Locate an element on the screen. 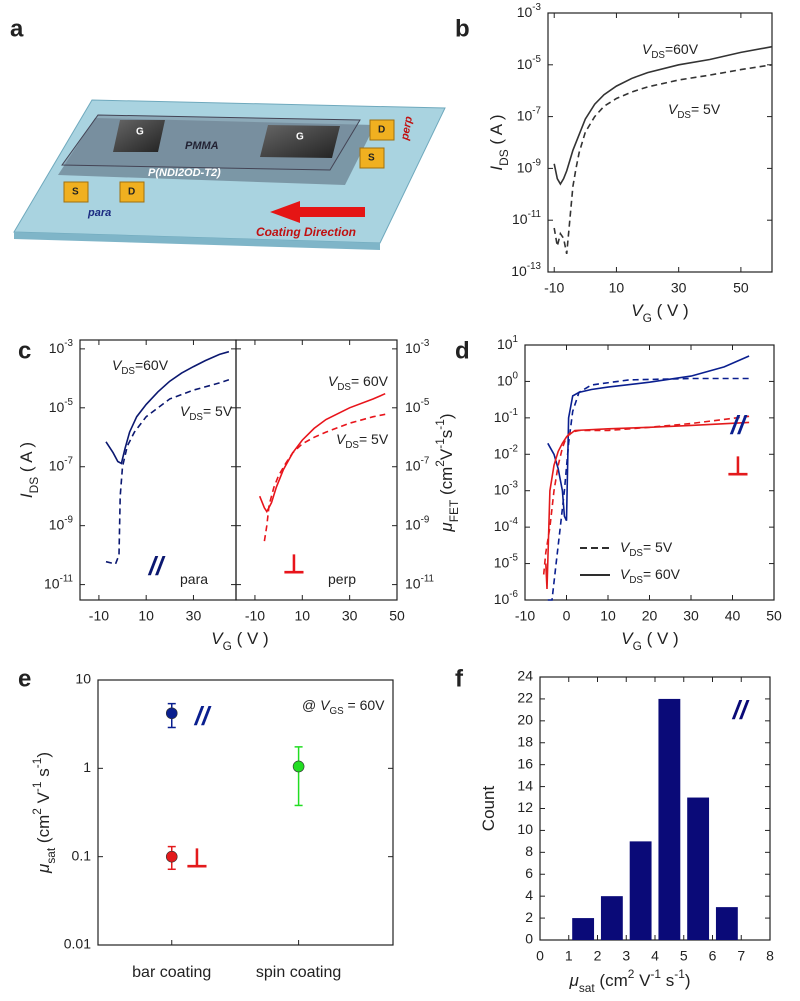  label: S is located at coordinates (371, 158).